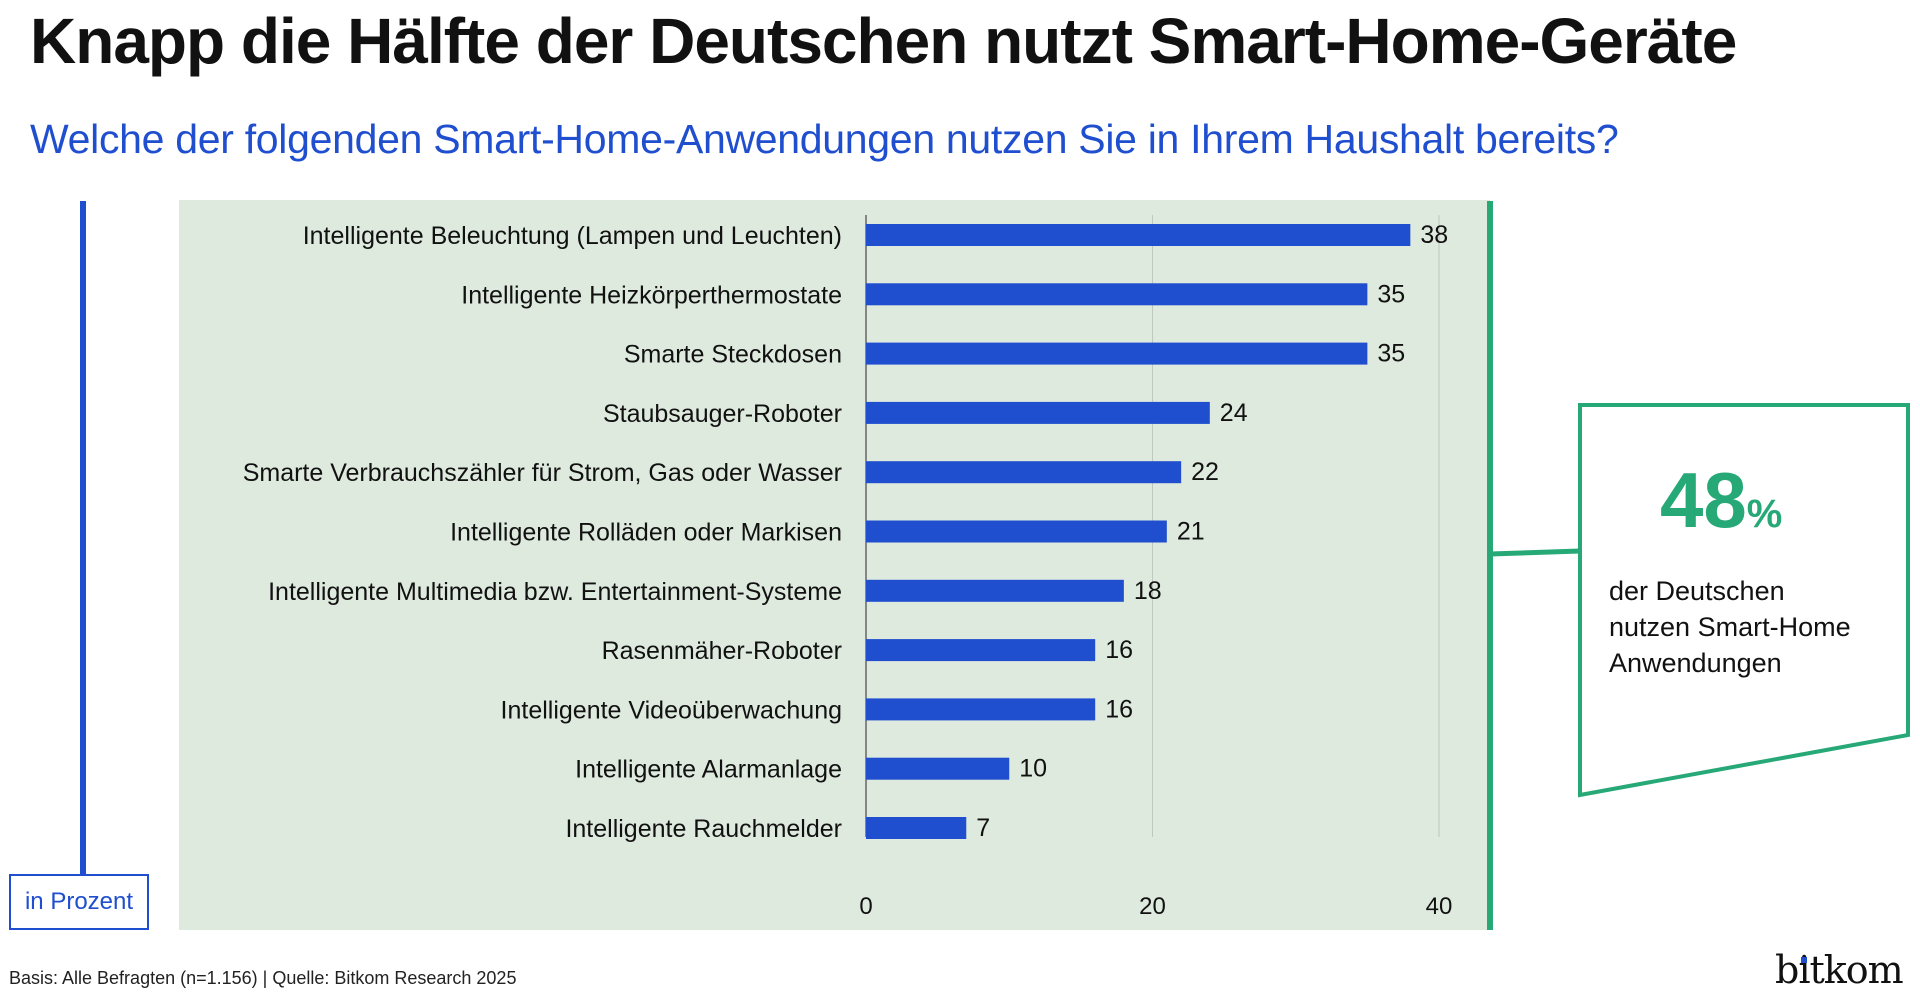 The image size is (1920, 996). What do you see at coordinates (1439, 906) in the screenshot?
I see `x-tick-label: 40` at bounding box center [1439, 906].